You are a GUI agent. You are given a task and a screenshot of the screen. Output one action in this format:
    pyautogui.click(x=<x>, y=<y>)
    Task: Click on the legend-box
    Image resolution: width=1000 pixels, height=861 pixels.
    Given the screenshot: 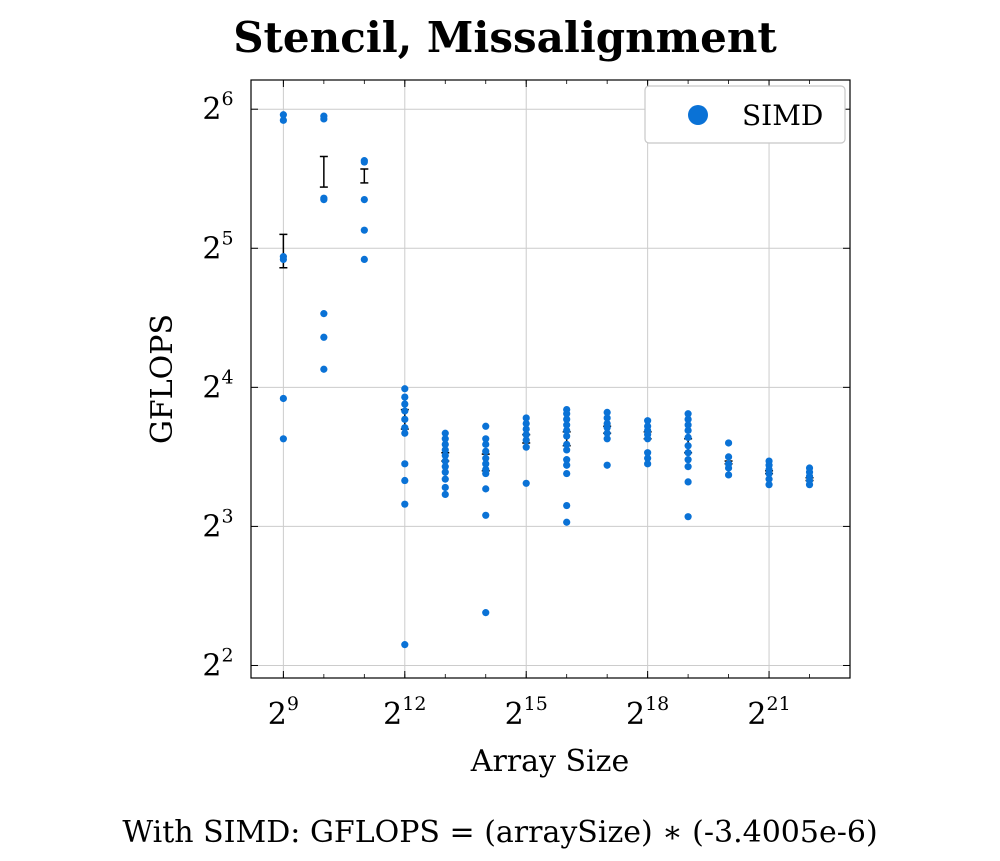 What is the action you would take?
    pyautogui.click(x=745, y=114)
    